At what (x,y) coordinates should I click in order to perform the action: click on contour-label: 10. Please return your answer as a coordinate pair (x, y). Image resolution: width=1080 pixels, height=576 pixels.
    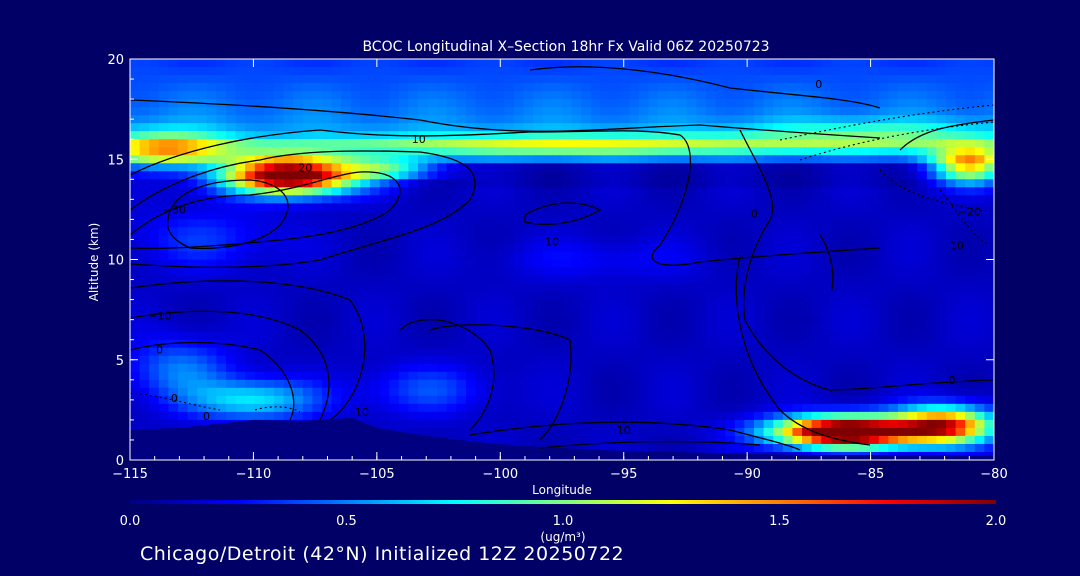
    Looking at the image, I should click on (362, 412).